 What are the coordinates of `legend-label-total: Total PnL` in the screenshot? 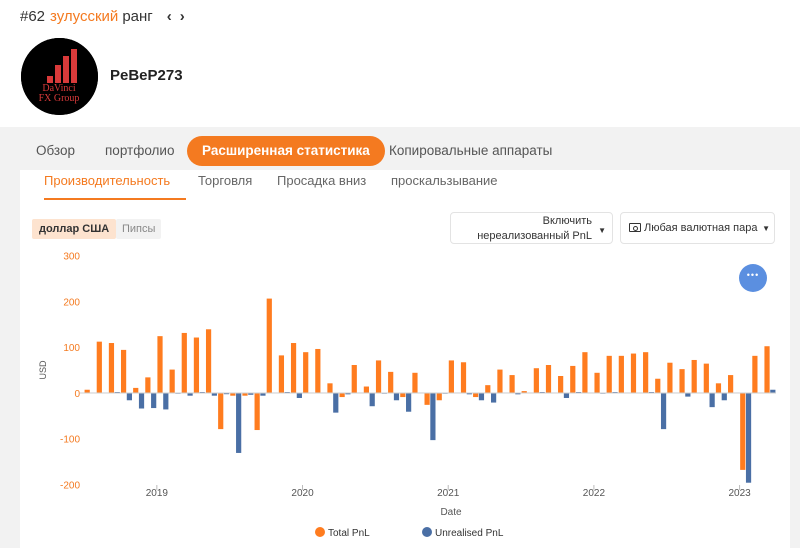 It's located at (349, 533).